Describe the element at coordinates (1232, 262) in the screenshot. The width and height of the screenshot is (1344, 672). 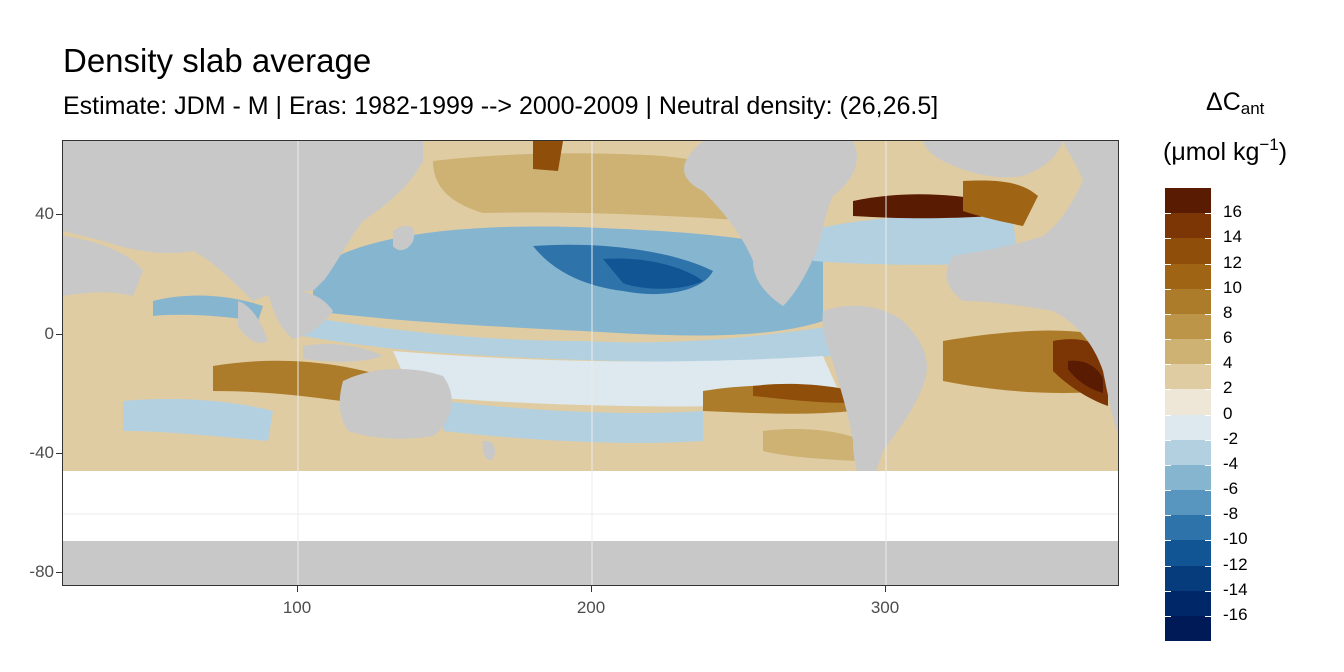
I see `legend-label: 12` at that location.